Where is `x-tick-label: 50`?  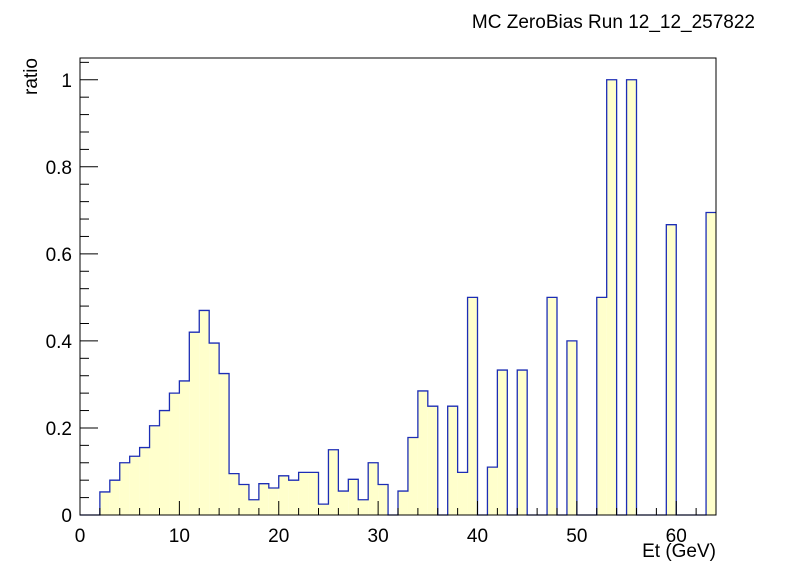
x-tick-label: 50 is located at coordinates (576, 536).